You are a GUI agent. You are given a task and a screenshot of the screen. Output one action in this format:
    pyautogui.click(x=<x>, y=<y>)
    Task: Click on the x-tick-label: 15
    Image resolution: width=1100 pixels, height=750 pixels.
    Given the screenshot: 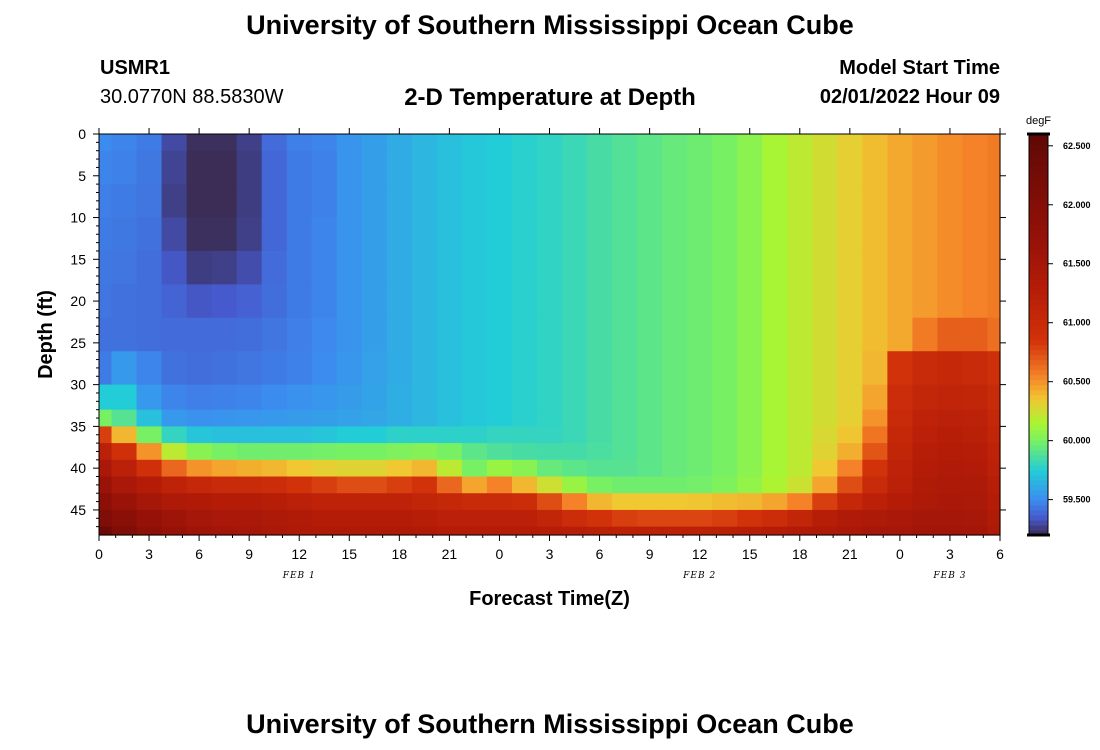 What is the action you would take?
    pyautogui.click(x=349, y=554)
    